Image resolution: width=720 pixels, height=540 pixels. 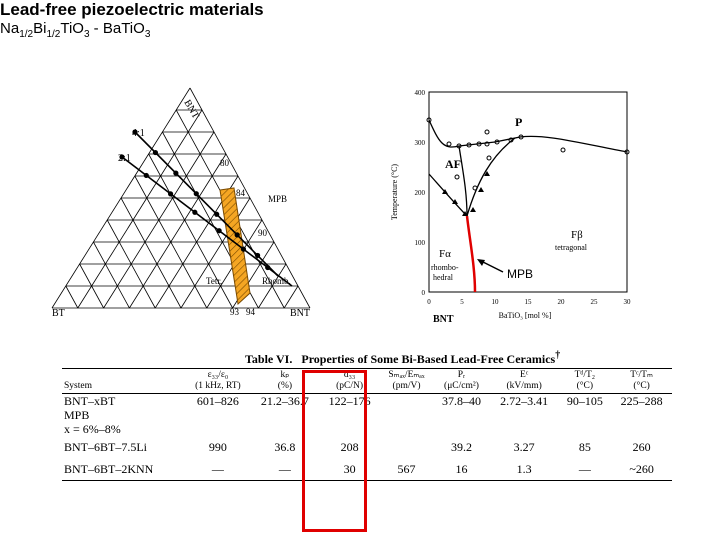 I want to click on column-header: Sₘₐₓ/Eₘₐₓ (pm/V), so click(x=406, y=380).